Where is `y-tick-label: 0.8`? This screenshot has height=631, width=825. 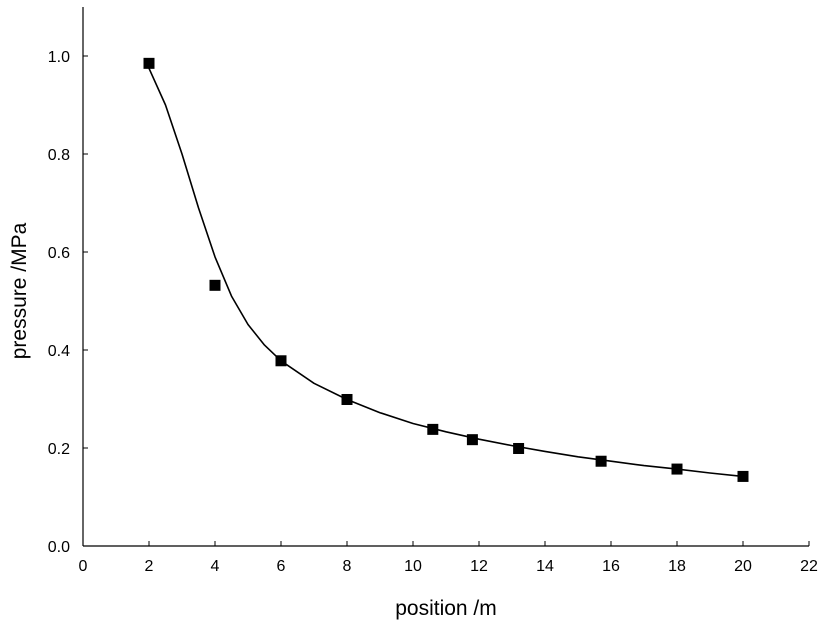
y-tick-label: 0.8 is located at coordinates (59, 155).